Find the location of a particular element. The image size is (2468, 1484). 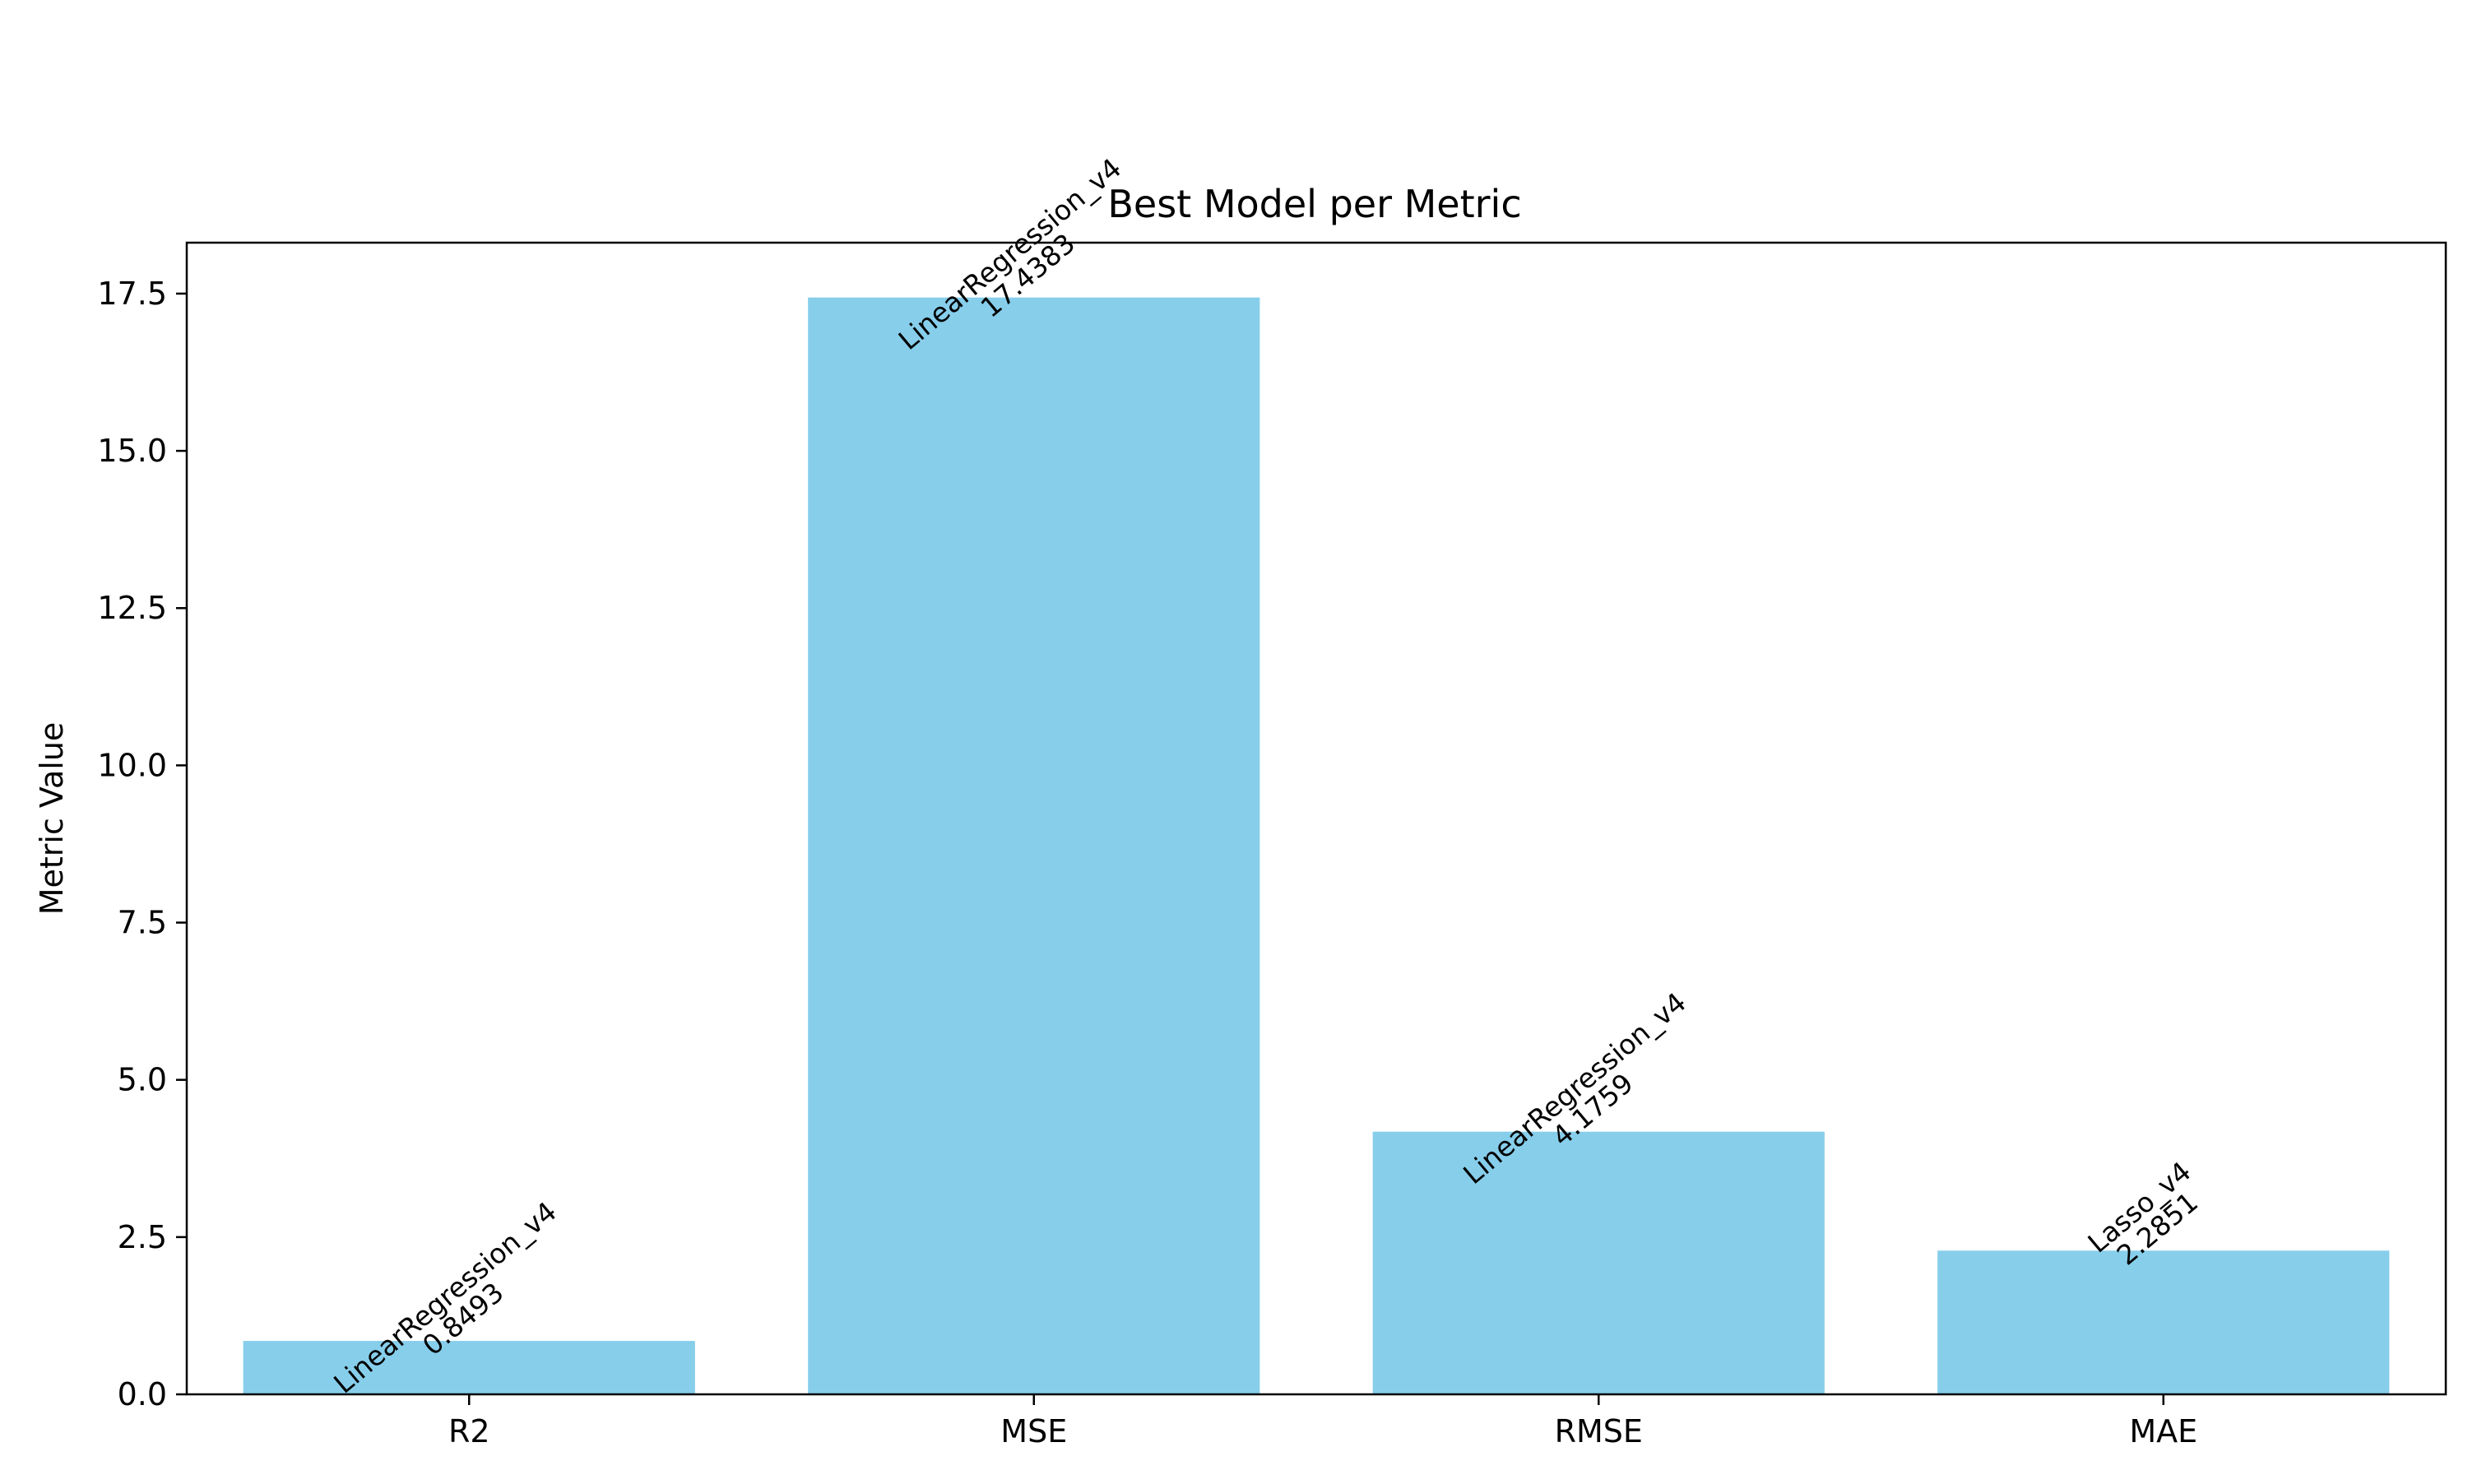

y-axis-label: Metric Value is located at coordinates (52, 819).